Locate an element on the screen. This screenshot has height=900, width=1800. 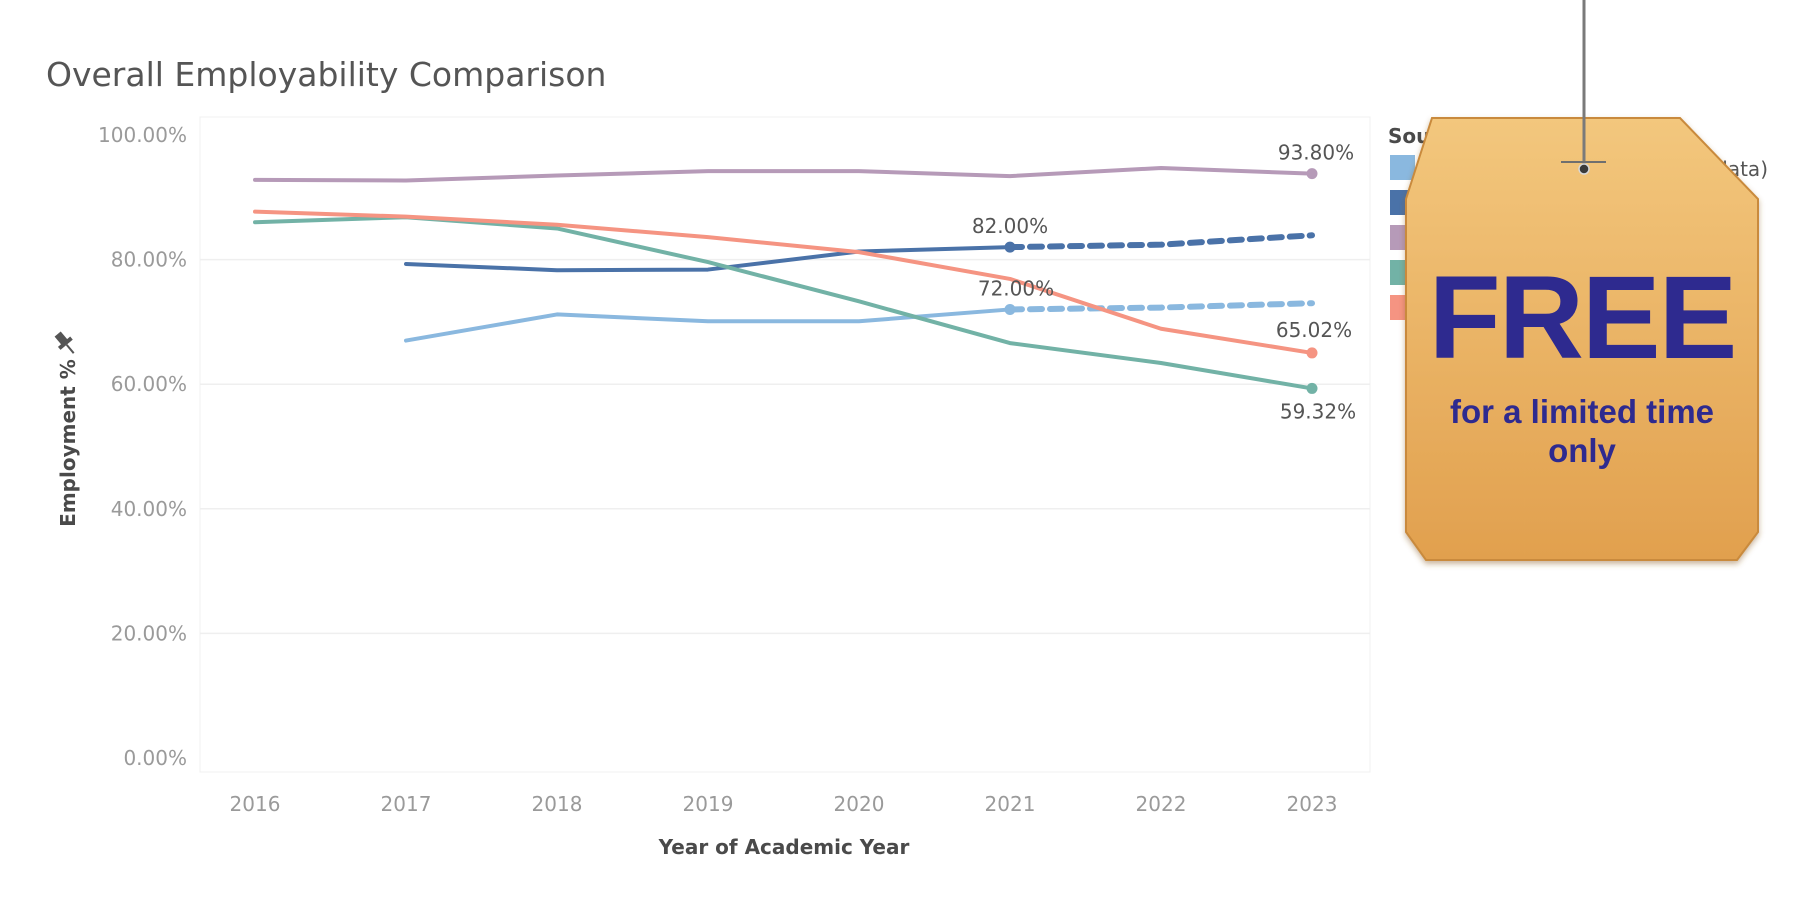
pin-icon is located at coordinates (66, 343).